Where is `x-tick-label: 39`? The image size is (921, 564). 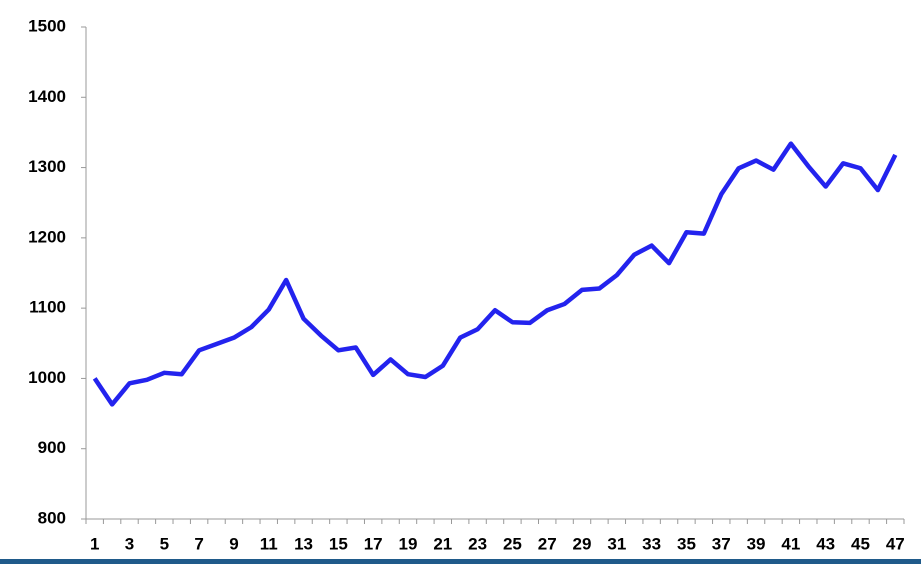
x-tick-label: 39 is located at coordinates (756, 543).